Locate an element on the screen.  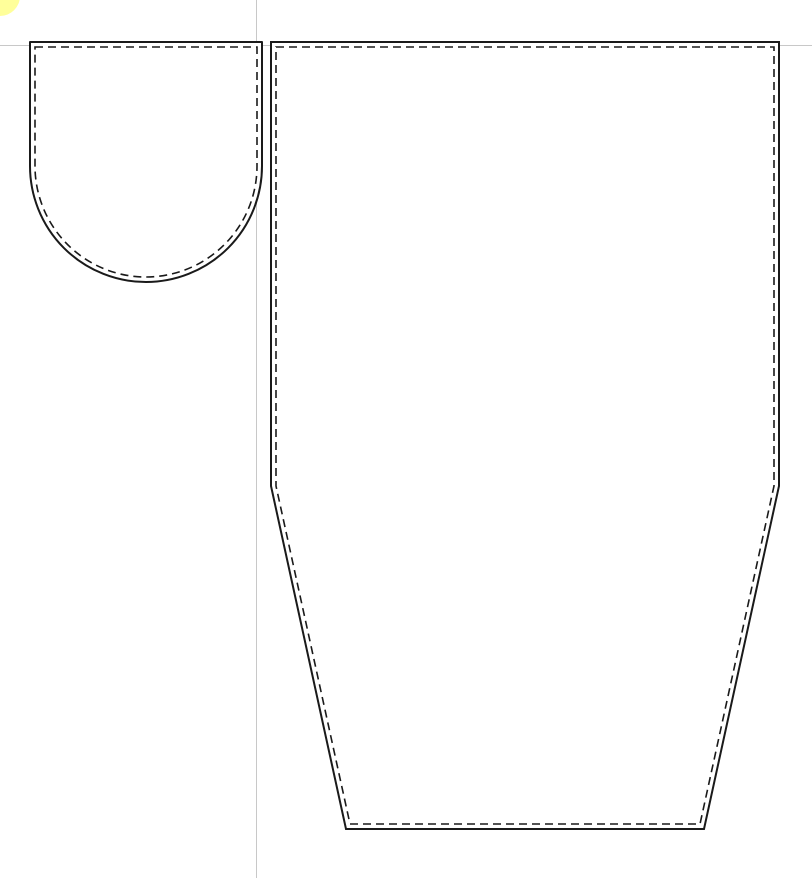
flap-cut-line is located at coordinates (146, 162).